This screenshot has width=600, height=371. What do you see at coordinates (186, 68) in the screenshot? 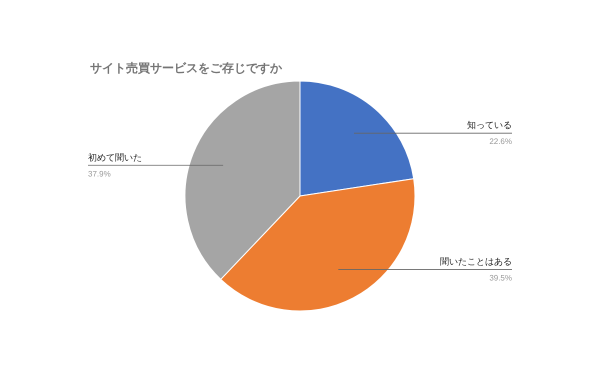
I see `chart-title: サイト売買サービスをご存じですか` at bounding box center [186, 68].